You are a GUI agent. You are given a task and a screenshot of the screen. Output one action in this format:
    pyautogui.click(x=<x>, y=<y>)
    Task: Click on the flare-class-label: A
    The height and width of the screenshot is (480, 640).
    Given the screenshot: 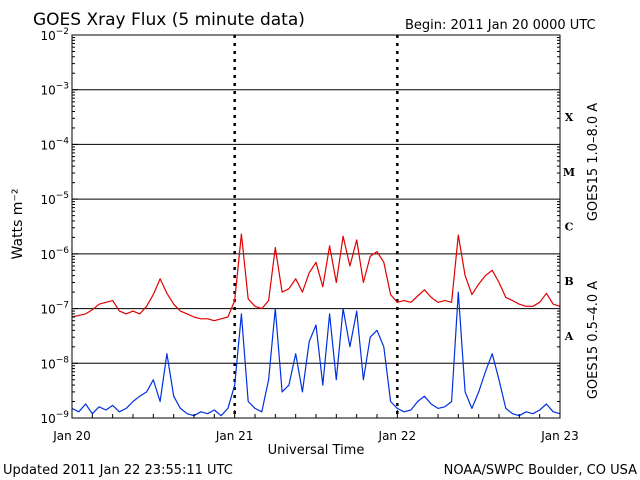 What is the action you would take?
    pyautogui.click(x=569, y=336)
    